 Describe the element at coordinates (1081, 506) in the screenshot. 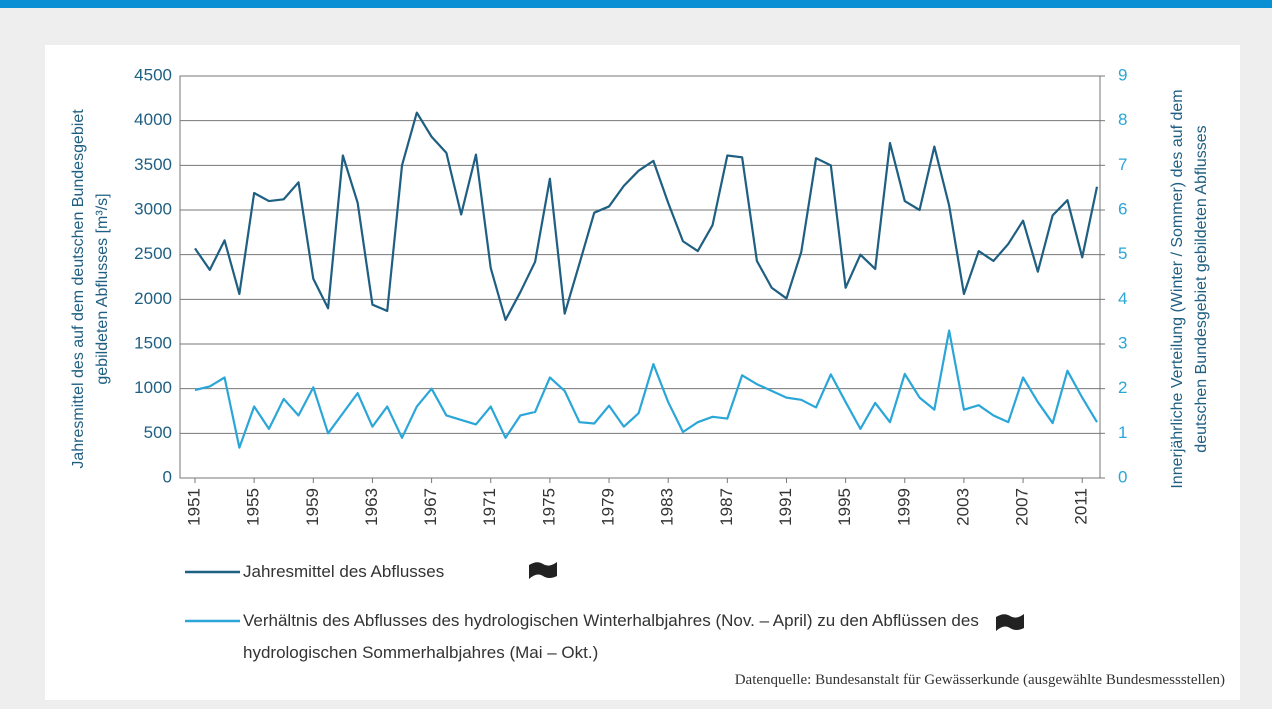

I see `x-tick-label: 2011` at that location.